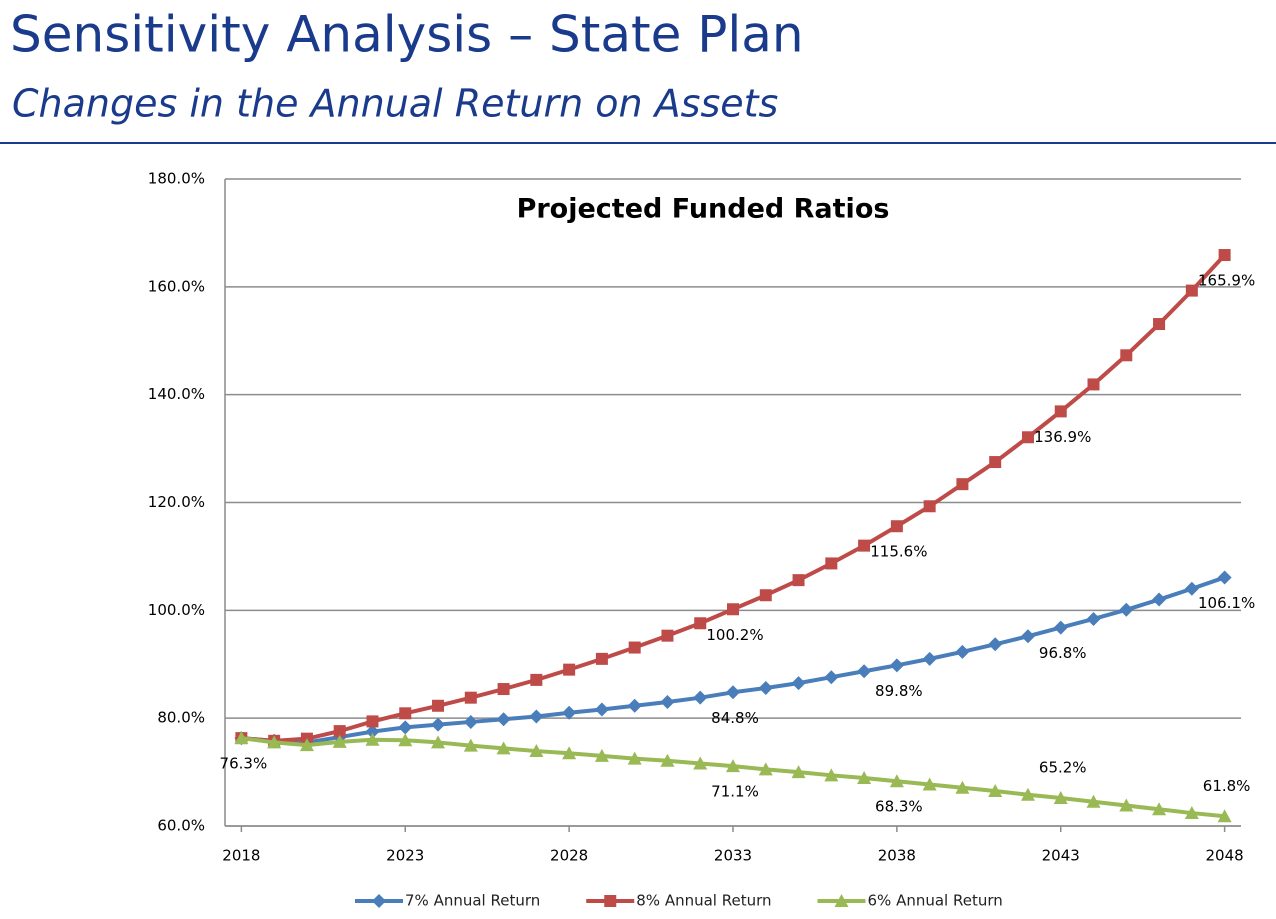  What do you see at coordinates (407, 35) in the screenshot?
I see `slide-title: Sensitivity Analysis – State Plan` at bounding box center [407, 35].